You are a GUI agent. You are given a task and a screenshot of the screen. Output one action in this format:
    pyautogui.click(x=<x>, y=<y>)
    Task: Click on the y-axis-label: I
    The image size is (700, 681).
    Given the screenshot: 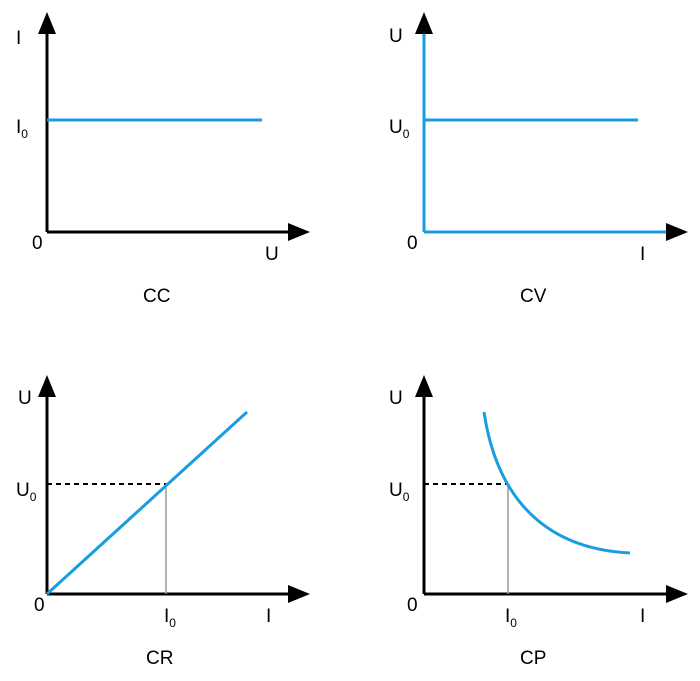 What is the action you would take?
    pyautogui.click(x=18, y=38)
    